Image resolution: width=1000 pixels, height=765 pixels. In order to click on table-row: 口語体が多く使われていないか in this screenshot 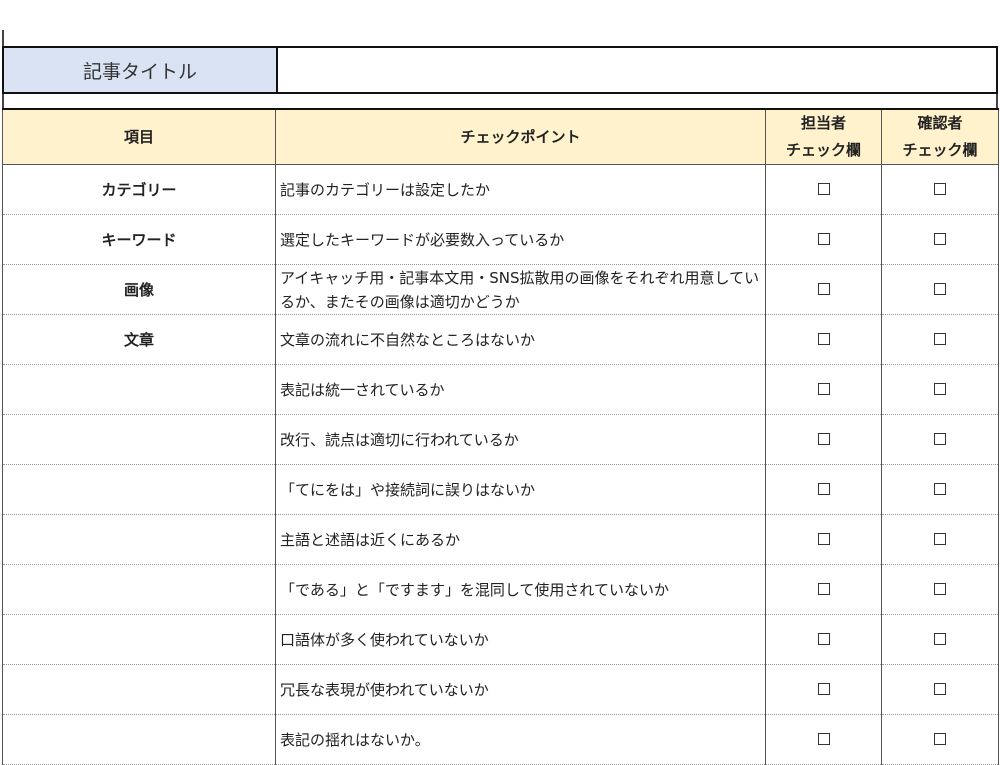, I will do `click(500, 639)`.